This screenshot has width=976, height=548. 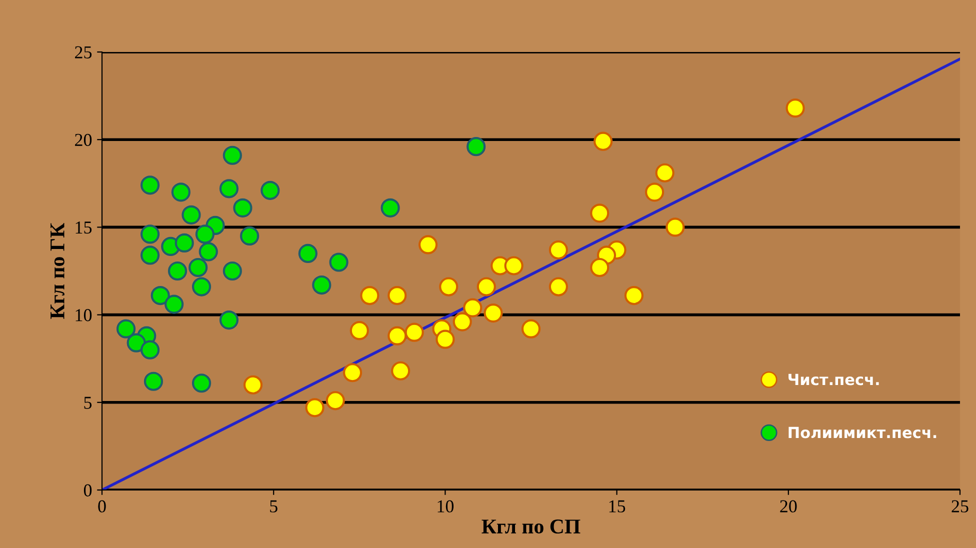 What do you see at coordinates (960, 506) in the screenshot?
I see `x-tick-label: 25` at bounding box center [960, 506].